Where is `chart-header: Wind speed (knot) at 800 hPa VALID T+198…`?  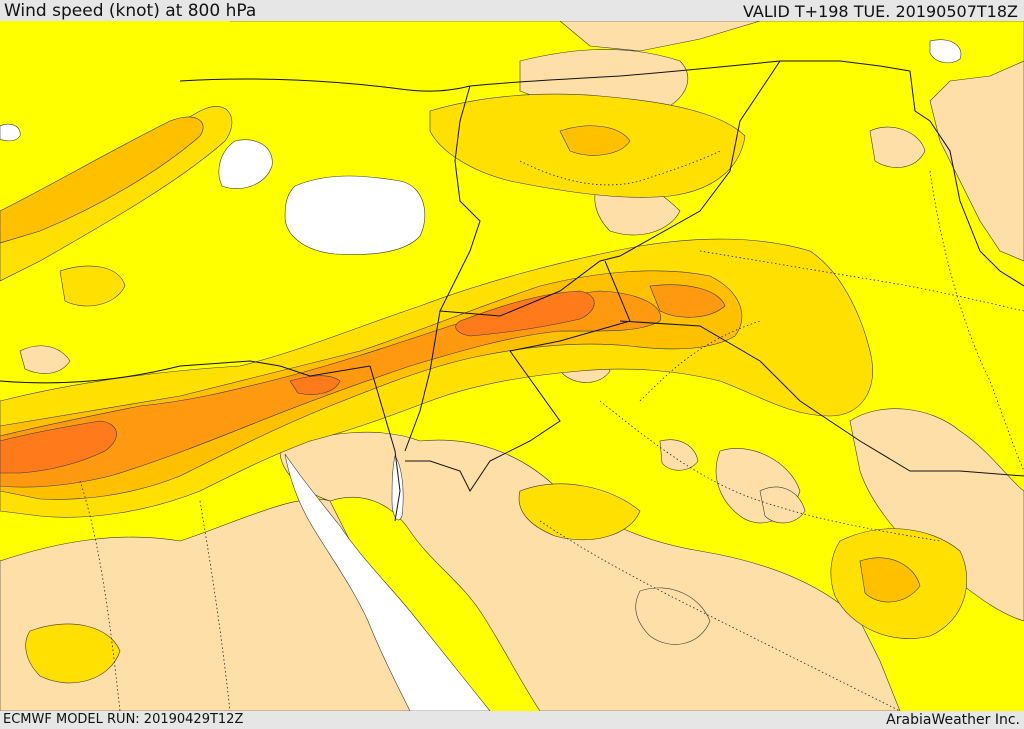 chart-header: Wind speed (knot) at 800 hPa VALID T+198… is located at coordinates (512, 10).